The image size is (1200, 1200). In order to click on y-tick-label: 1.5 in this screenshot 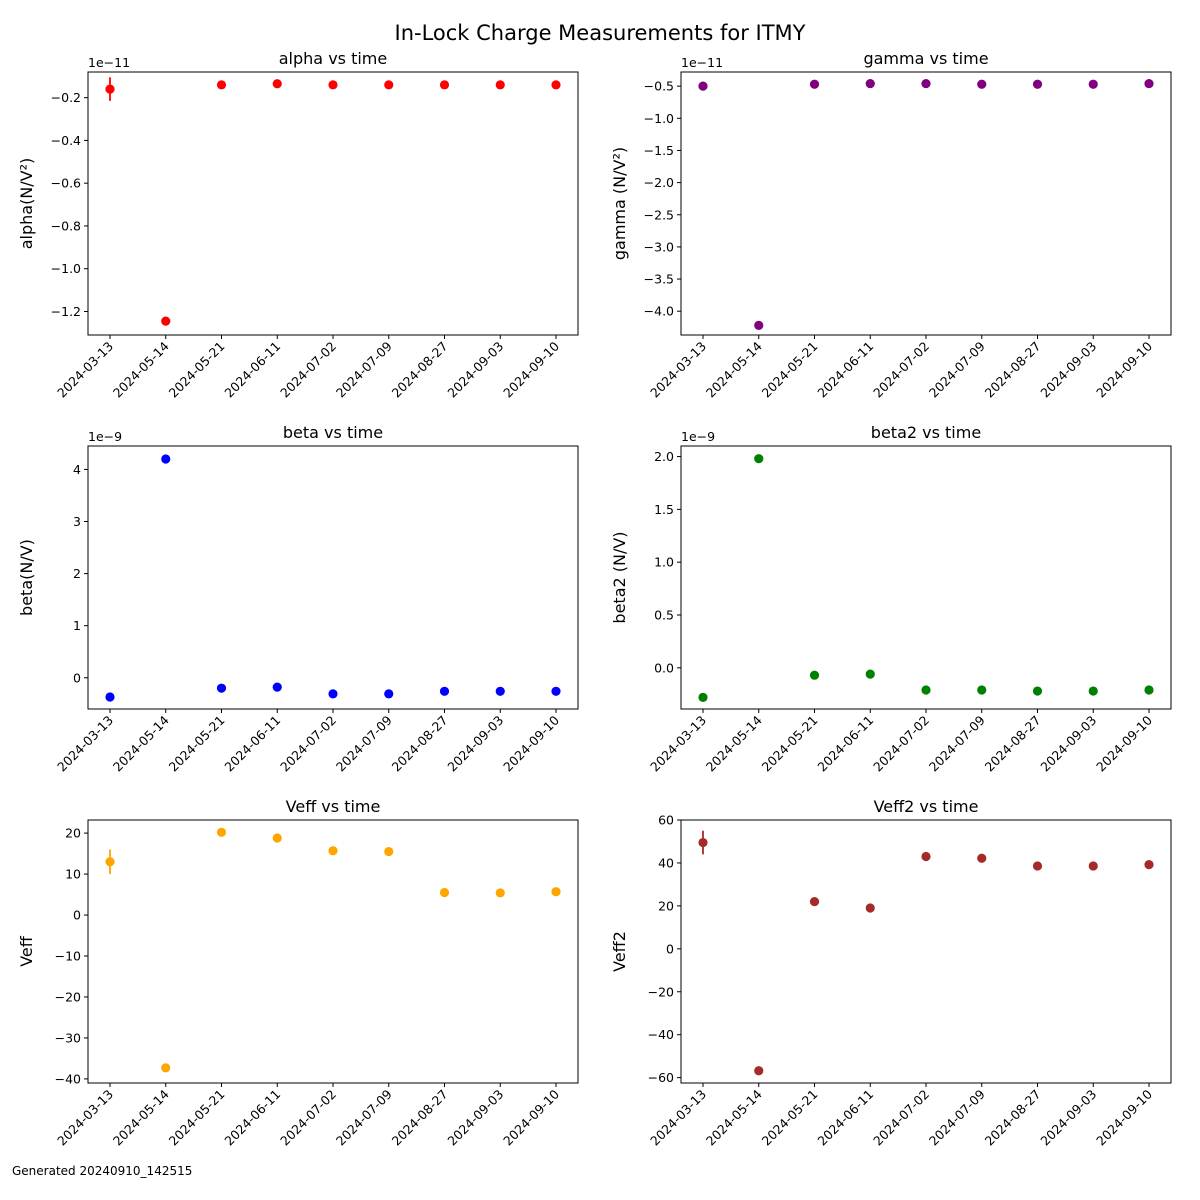, I will do `click(664, 509)`.